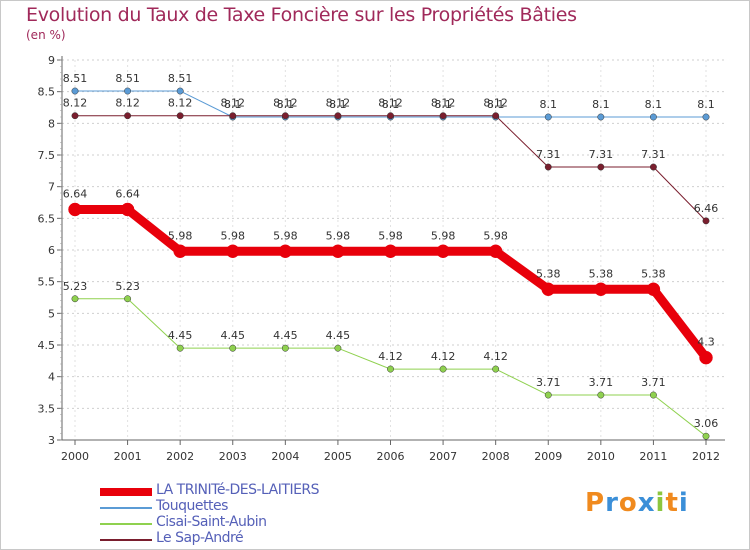 The height and width of the screenshot is (550, 750). Describe the element at coordinates (706, 342) in the screenshot. I see `data-label: 4.3` at that location.